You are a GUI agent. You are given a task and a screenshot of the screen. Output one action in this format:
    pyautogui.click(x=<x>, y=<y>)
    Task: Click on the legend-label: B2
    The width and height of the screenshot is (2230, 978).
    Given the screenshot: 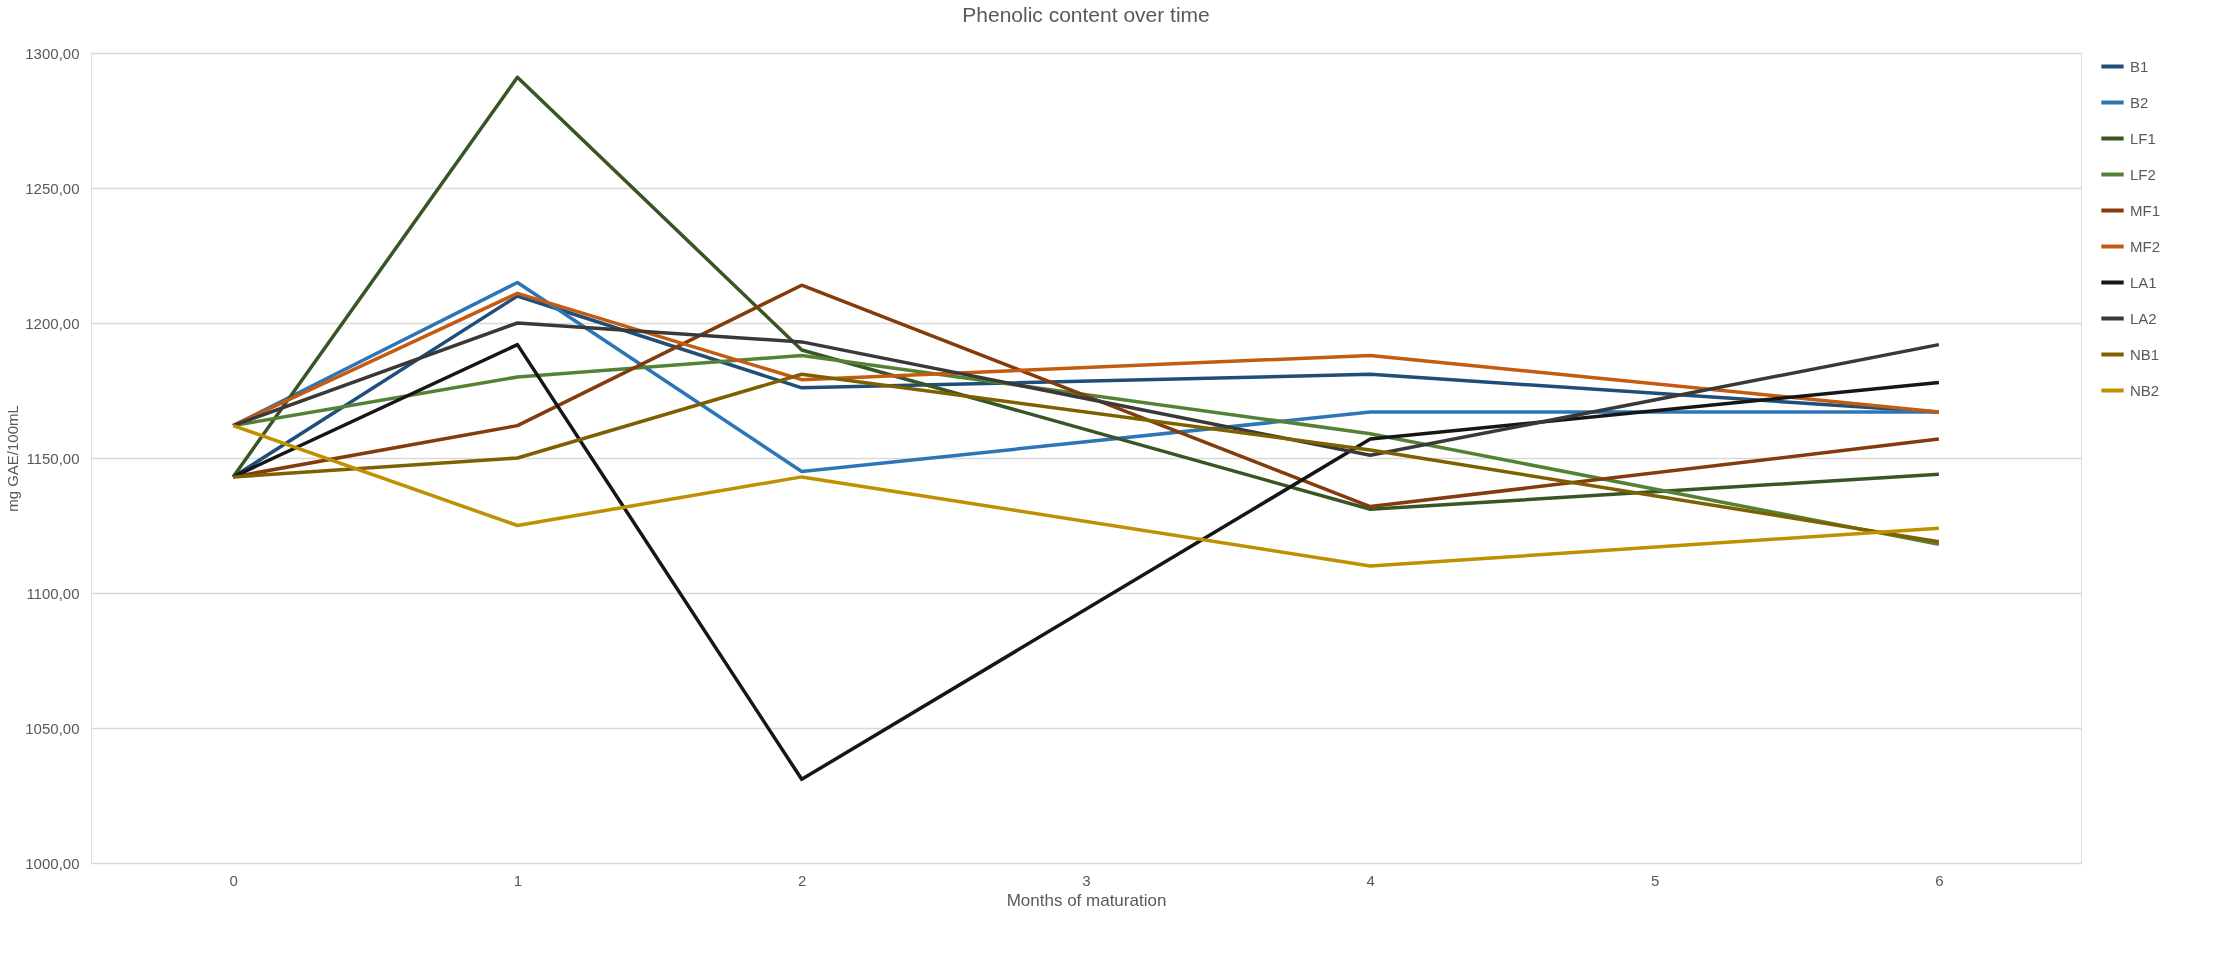 What is the action you would take?
    pyautogui.click(x=2139, y=102)
    